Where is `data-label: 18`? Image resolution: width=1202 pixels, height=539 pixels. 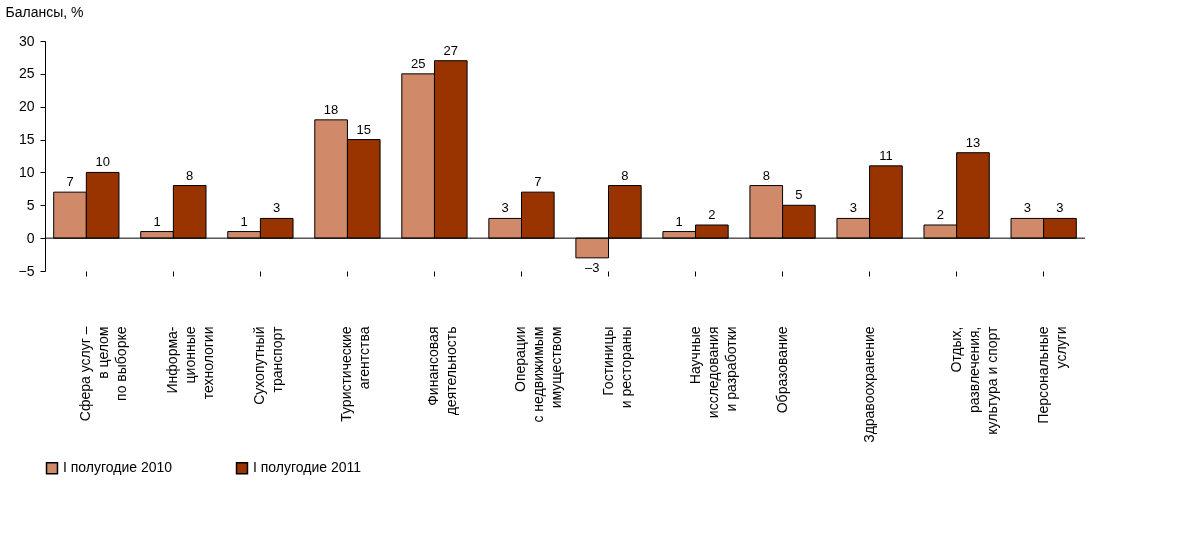
data-label: 18 is located at coordinates (331, 109).